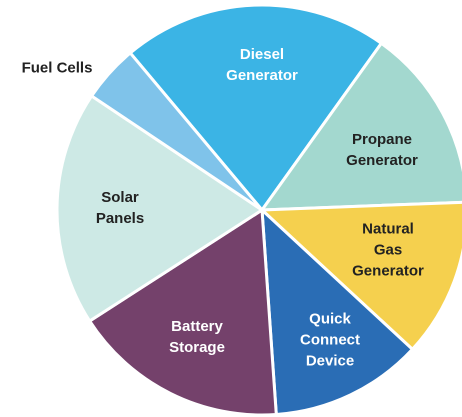 The height and width of the screenshot is (417, 462). What do you see at coordinates (57, 68) in the screenshot?
I see `slice-label: Fuel Cells` at bounding box center [57, 68].